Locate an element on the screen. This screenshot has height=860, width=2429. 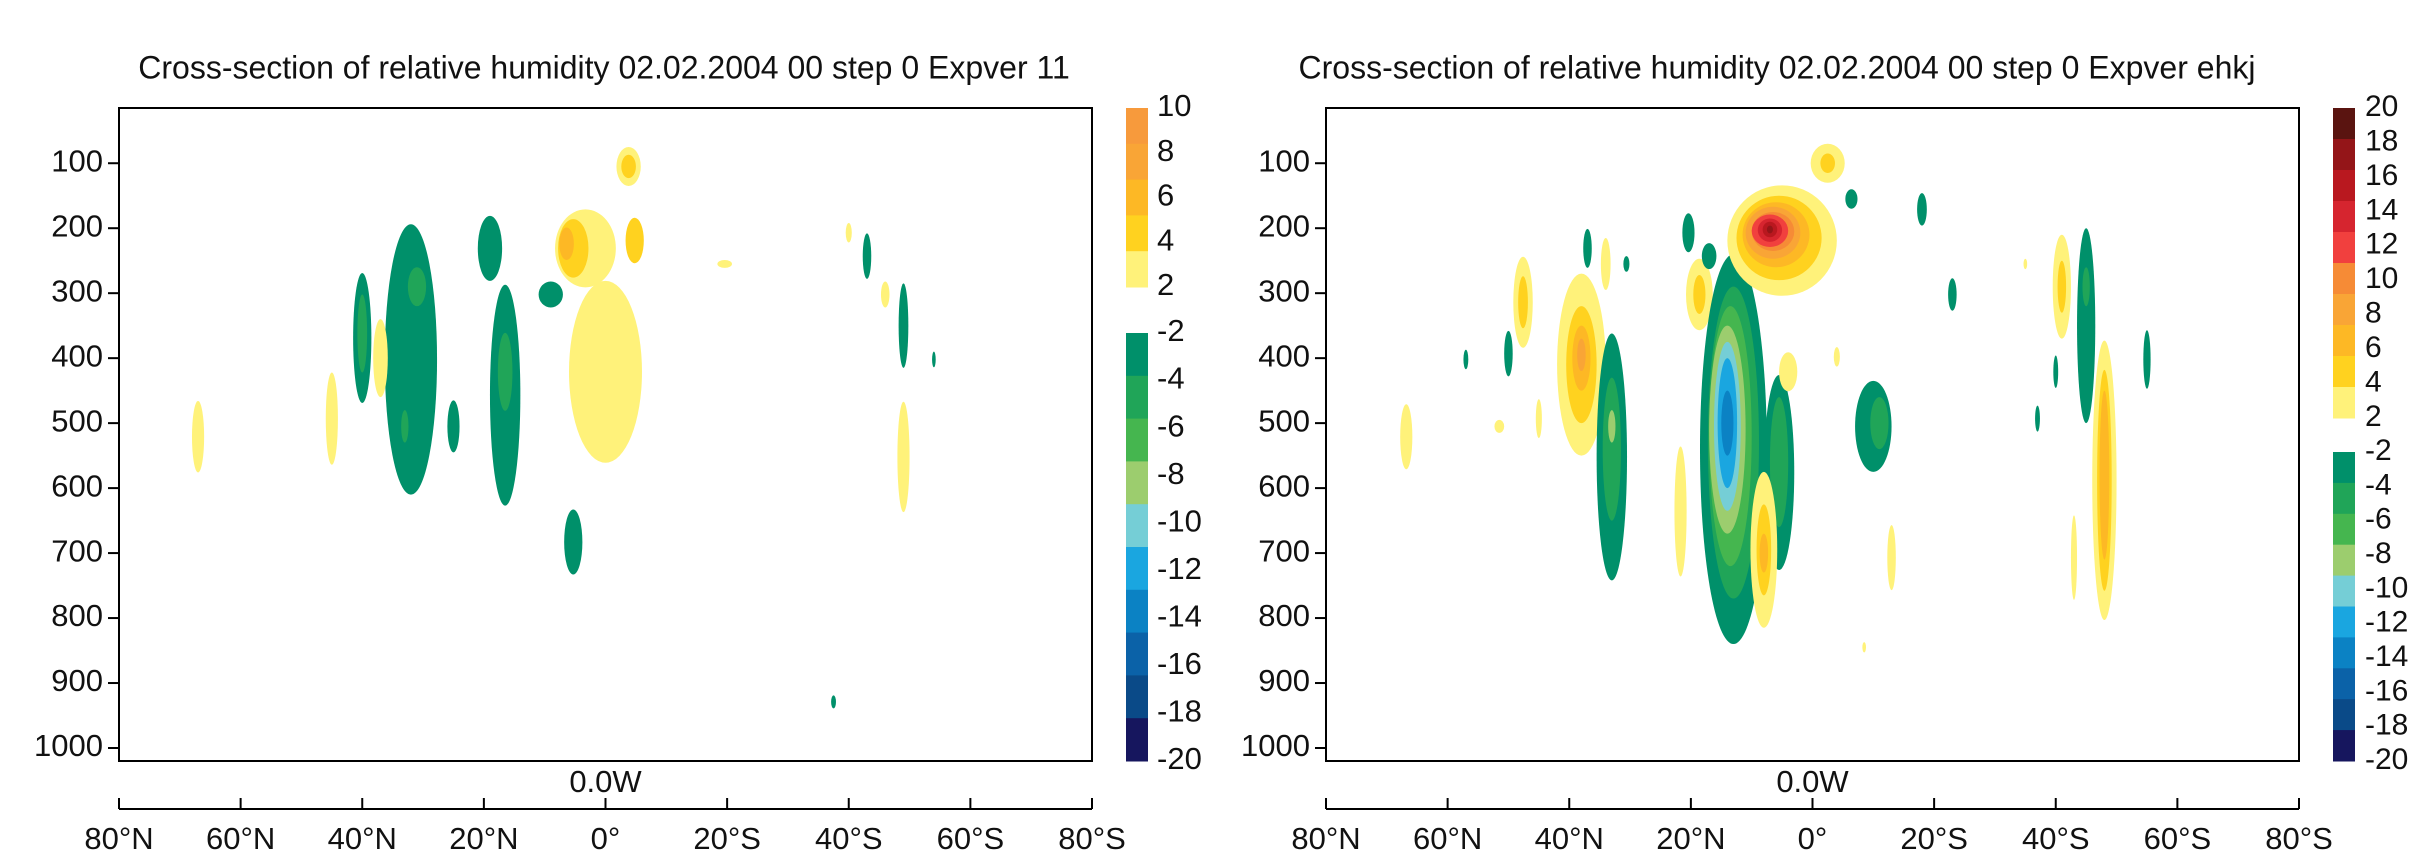
colorbar-label: -2 is located at coordinates (1171, 330).